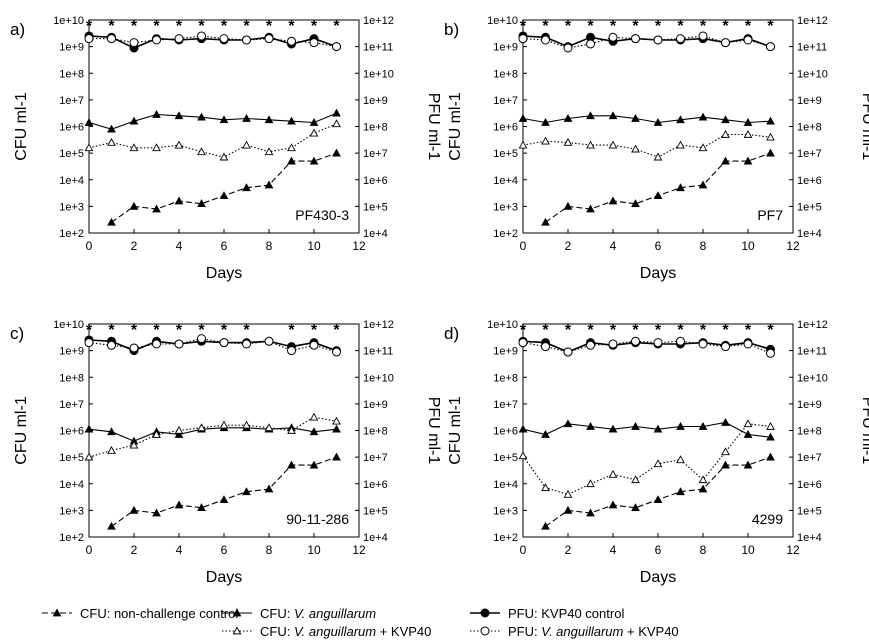 The width and height of the screenshot is (869, 643). I want to click on y-tick-label-left: 1e+10, so click(502, 325).